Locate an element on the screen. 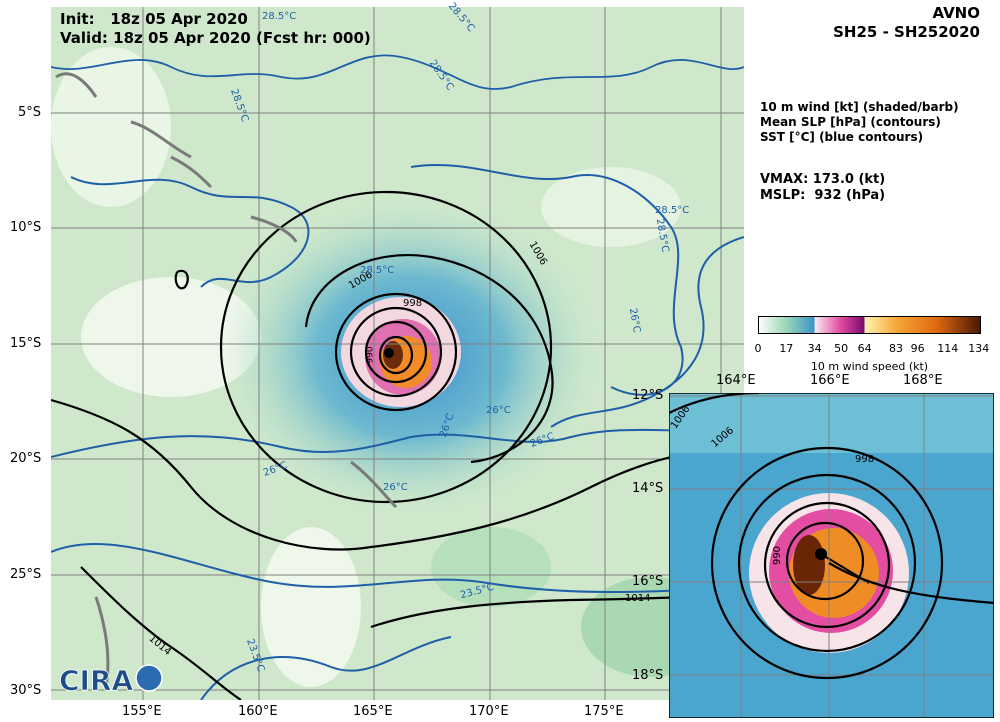 The image size is (1000, 722). cira-logo: CIRA is located at coordinates (111, 680).